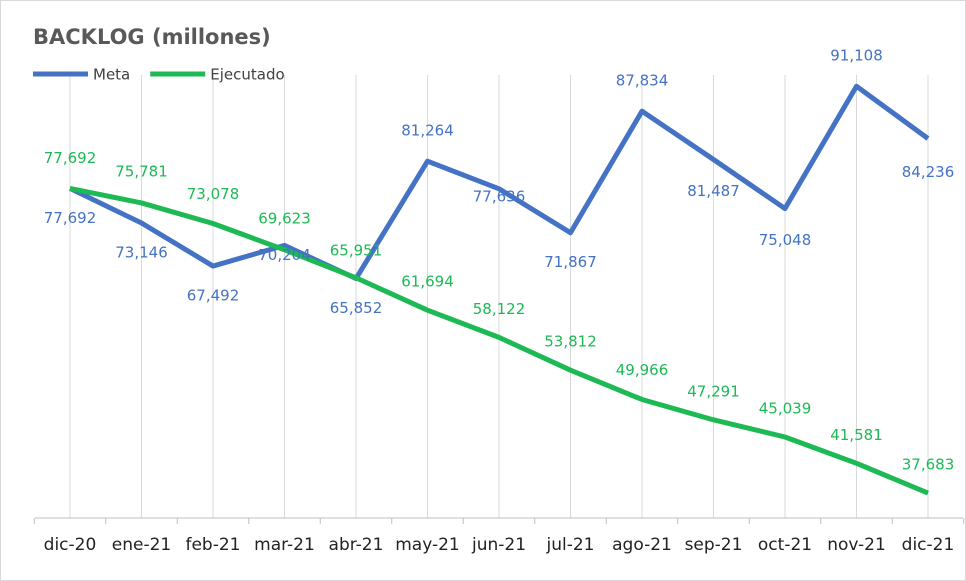 This screenshot has width=966, height=581. What do you see at coordinates (427, 282) in the screenshot?
I see `data-label: 61,694` at bounding box center [427, 282].